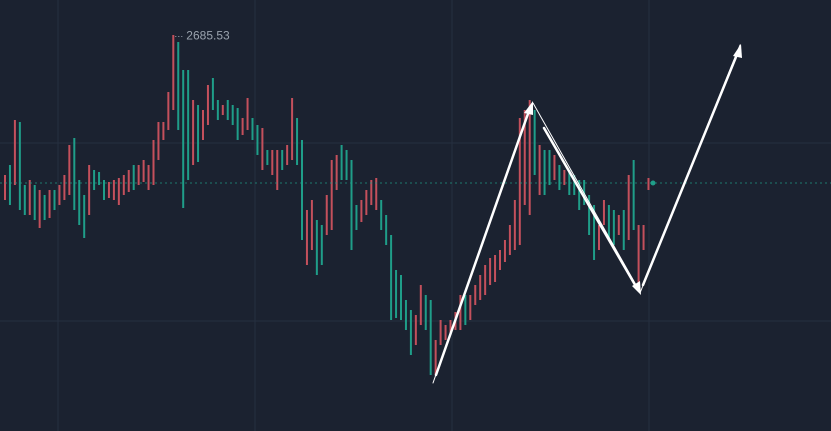 This screenshot has height=431, width=831. Describe the element at coordinates (208, 36) in the screenshot. I see `max-label: 2685.53` at that location.